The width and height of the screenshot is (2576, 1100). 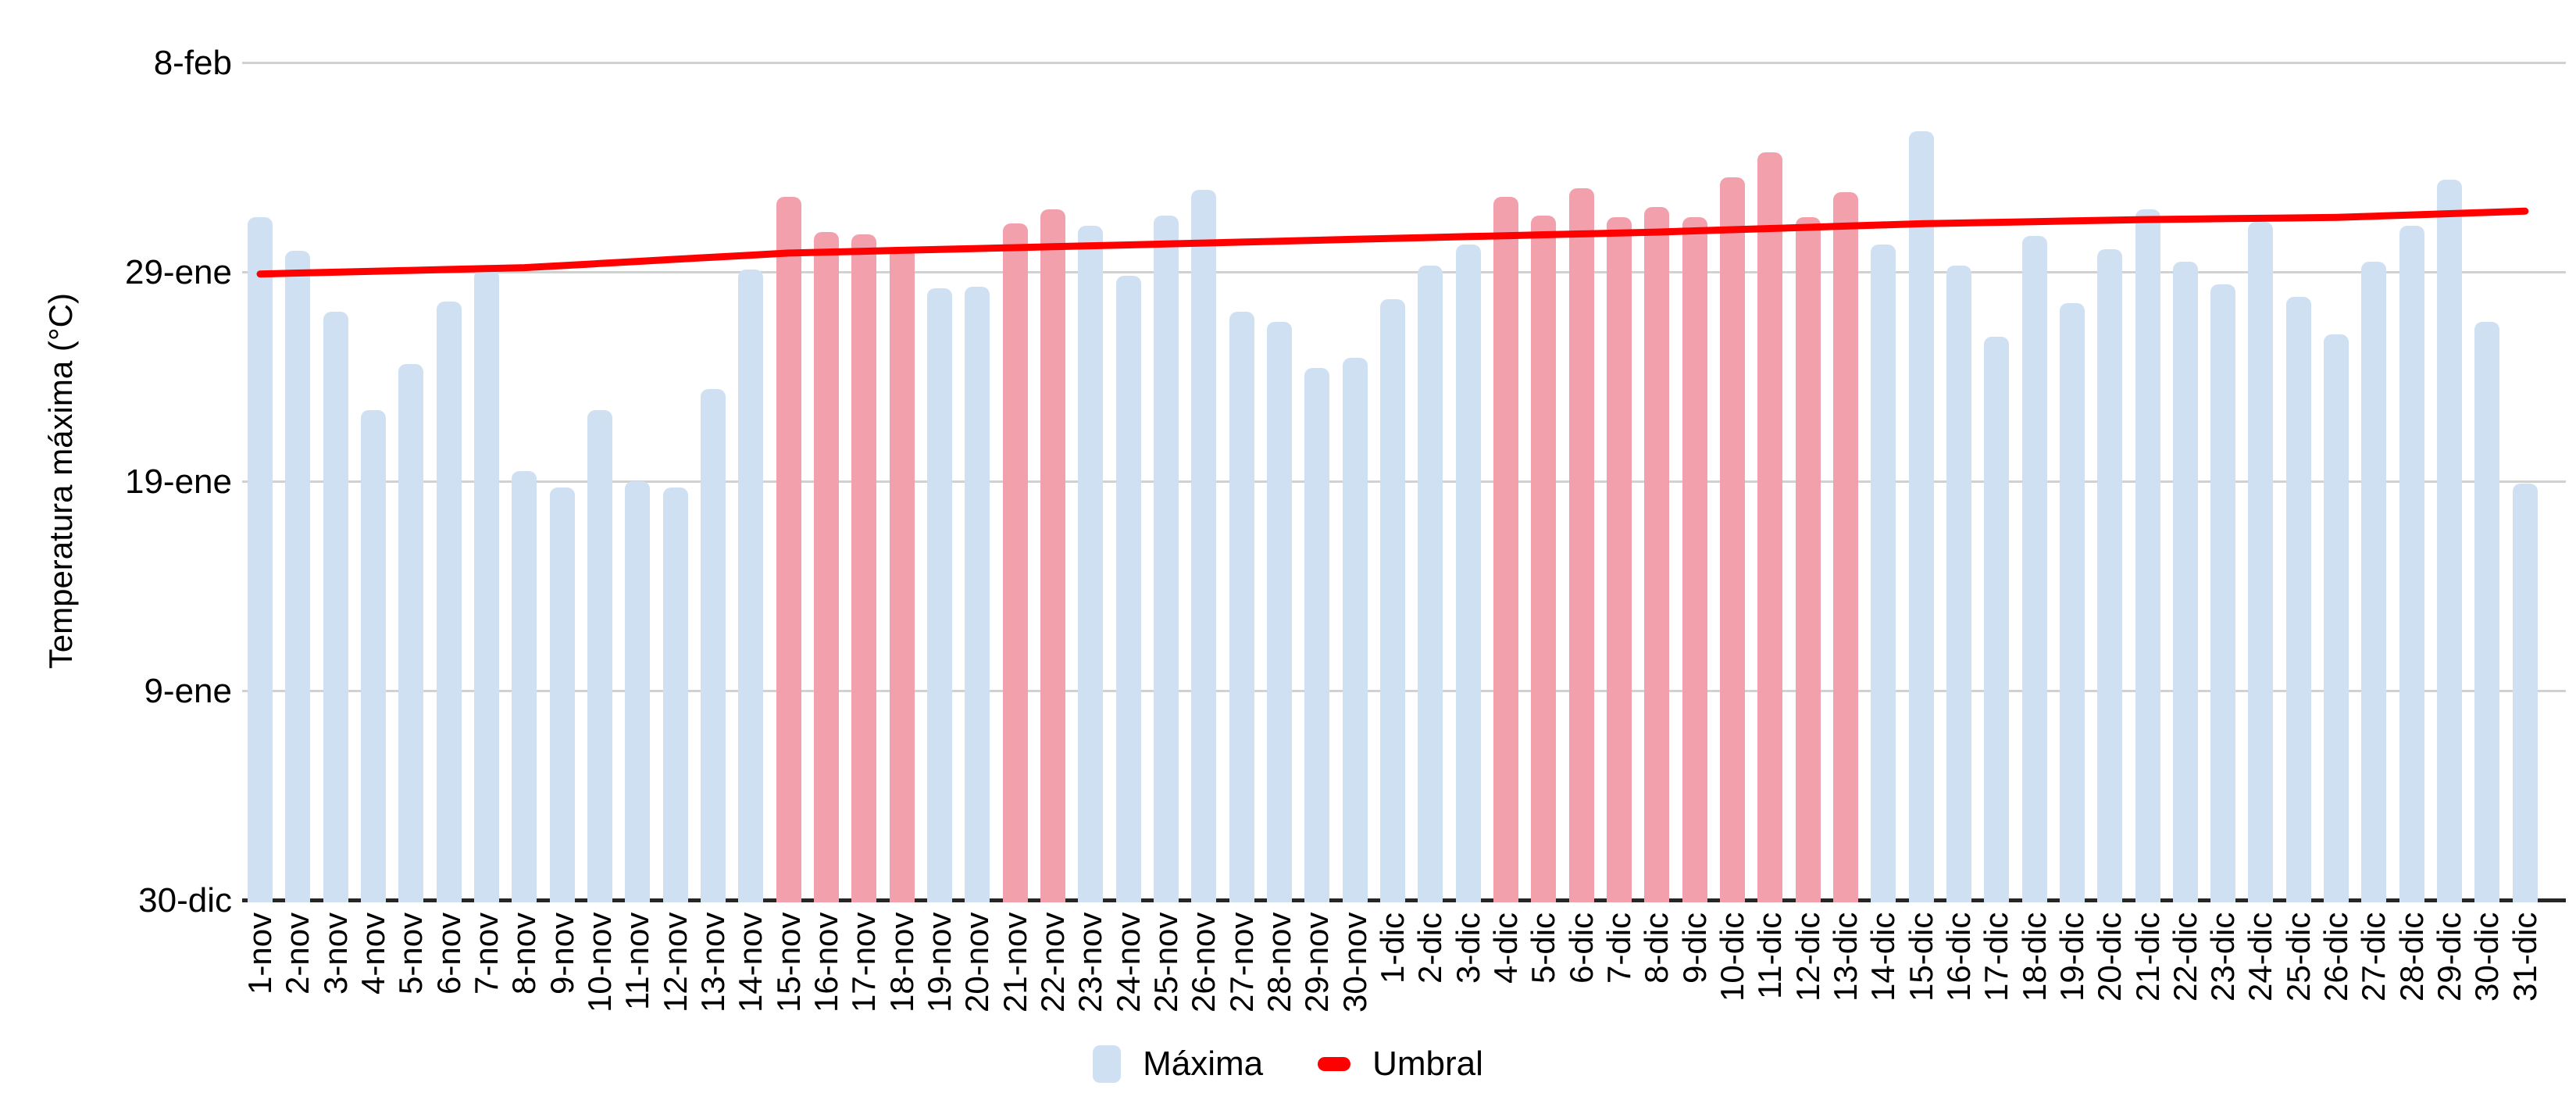 I want to click on bar-3-nov, so click(x=335, y=606).